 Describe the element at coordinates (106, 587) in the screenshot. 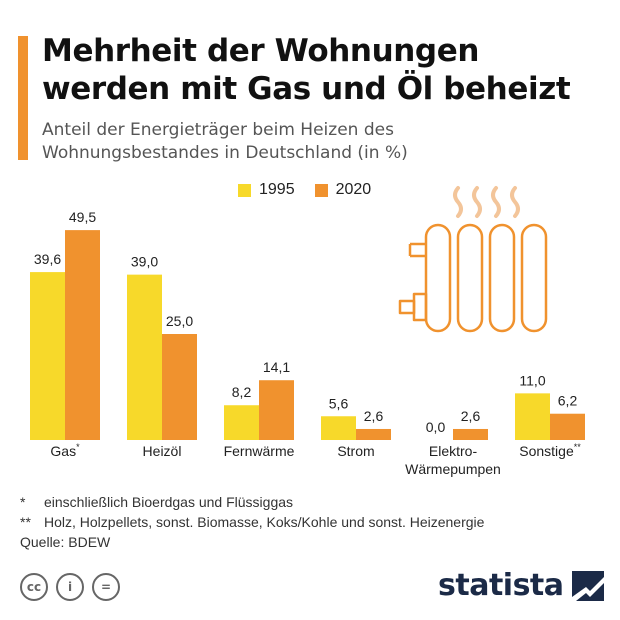

I see `nd-icon: =` at that location.